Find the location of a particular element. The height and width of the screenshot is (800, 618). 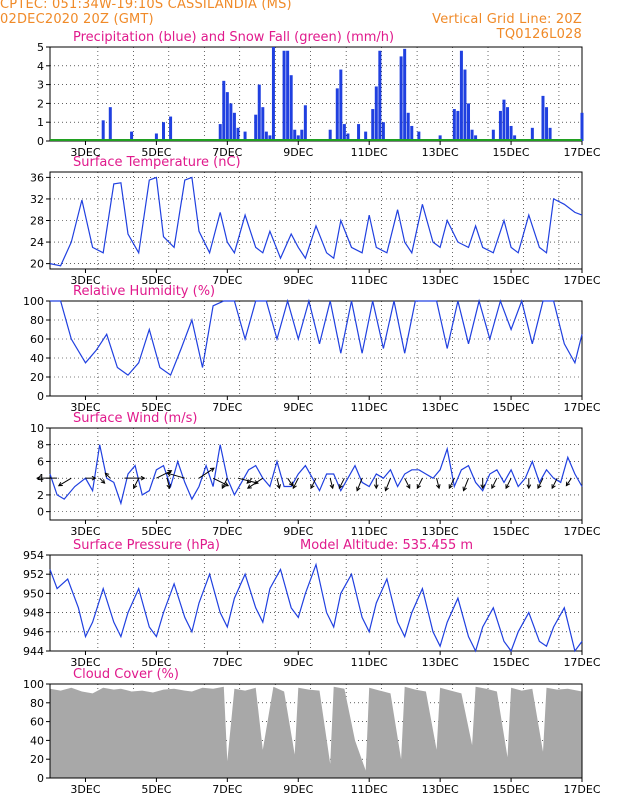

cloud-title: Cloud Cover (%) is located at coordinates (126, 674).